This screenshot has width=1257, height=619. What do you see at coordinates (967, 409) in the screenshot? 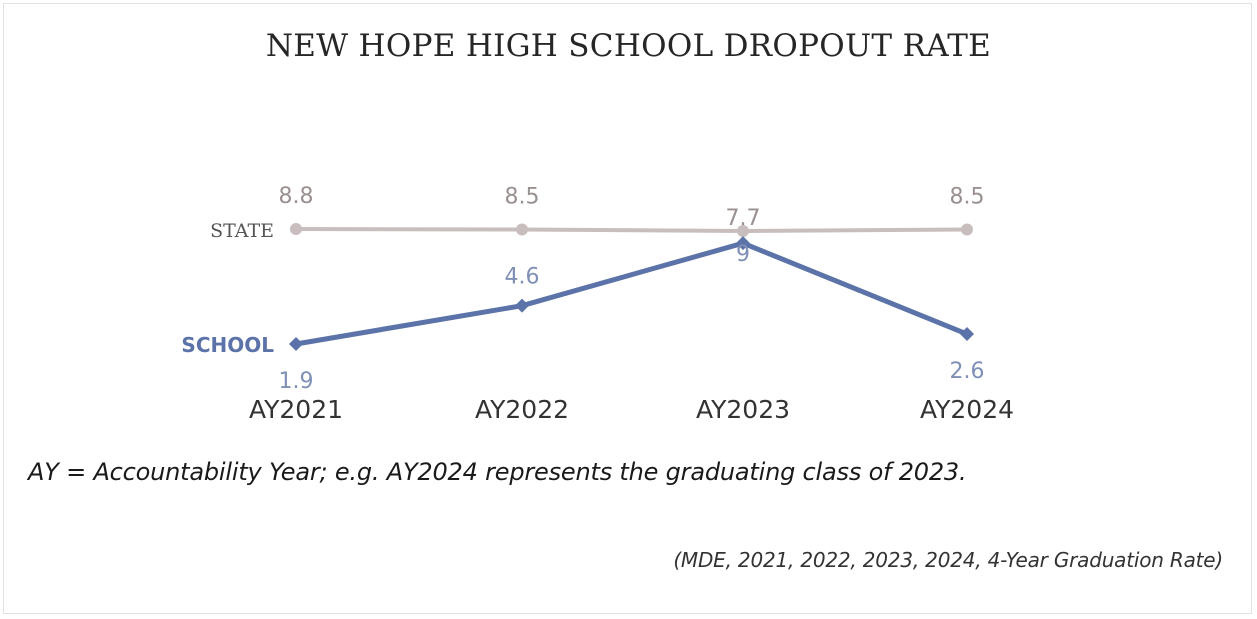
I see `x-tick-label: AY2024` at bounding box center [967, 409].